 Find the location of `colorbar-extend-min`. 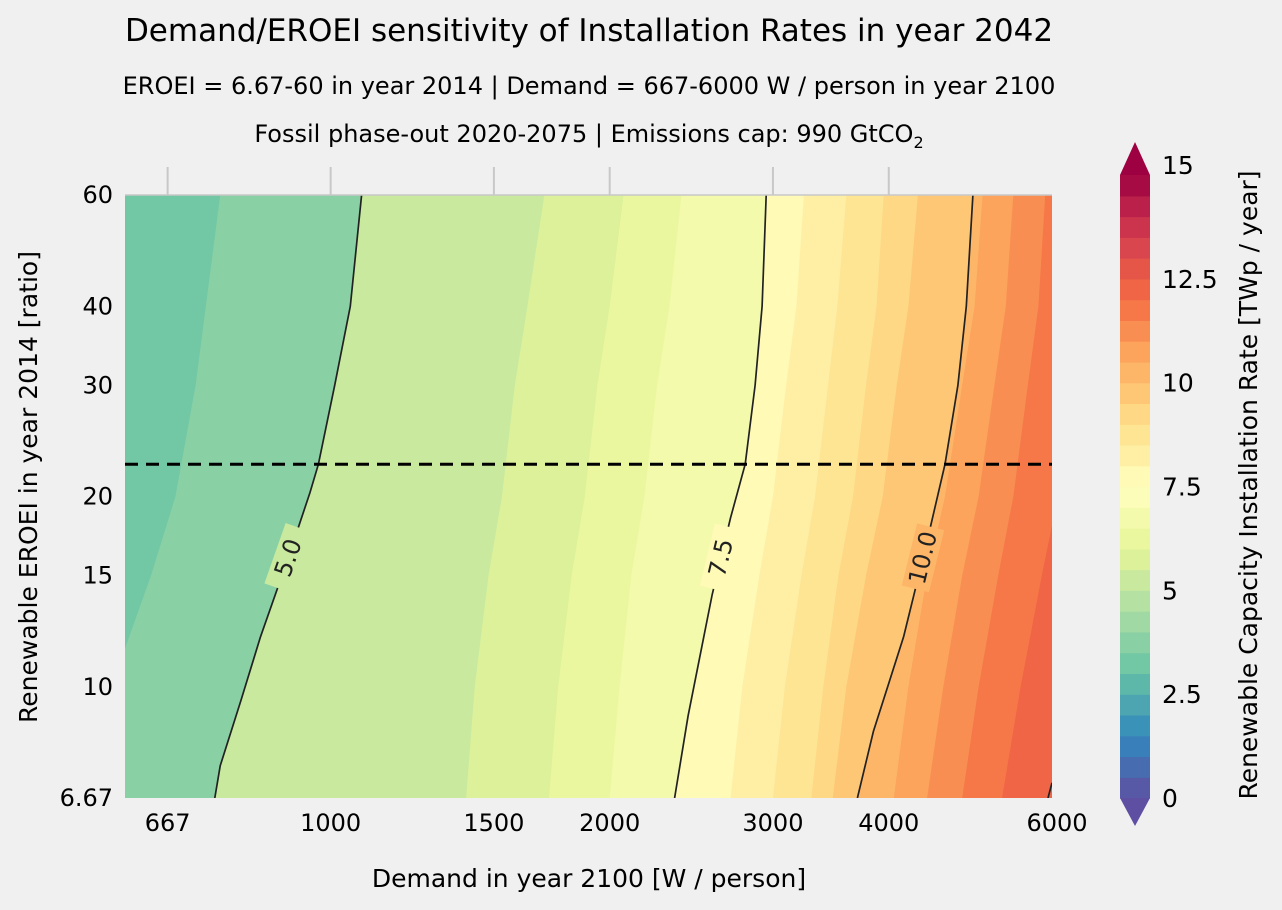

colorbar-extend-min is located at coordinates (1135, 812).